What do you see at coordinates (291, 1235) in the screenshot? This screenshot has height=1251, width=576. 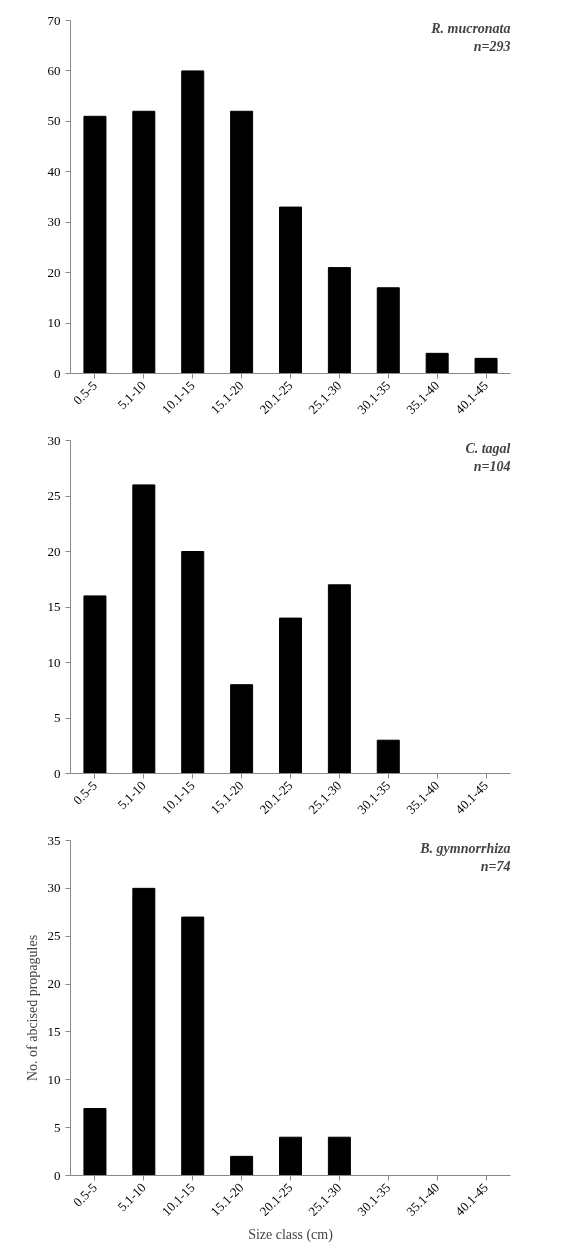 I see `x-axis-title: Size class (cm)` at bounding box center [291, 1235].